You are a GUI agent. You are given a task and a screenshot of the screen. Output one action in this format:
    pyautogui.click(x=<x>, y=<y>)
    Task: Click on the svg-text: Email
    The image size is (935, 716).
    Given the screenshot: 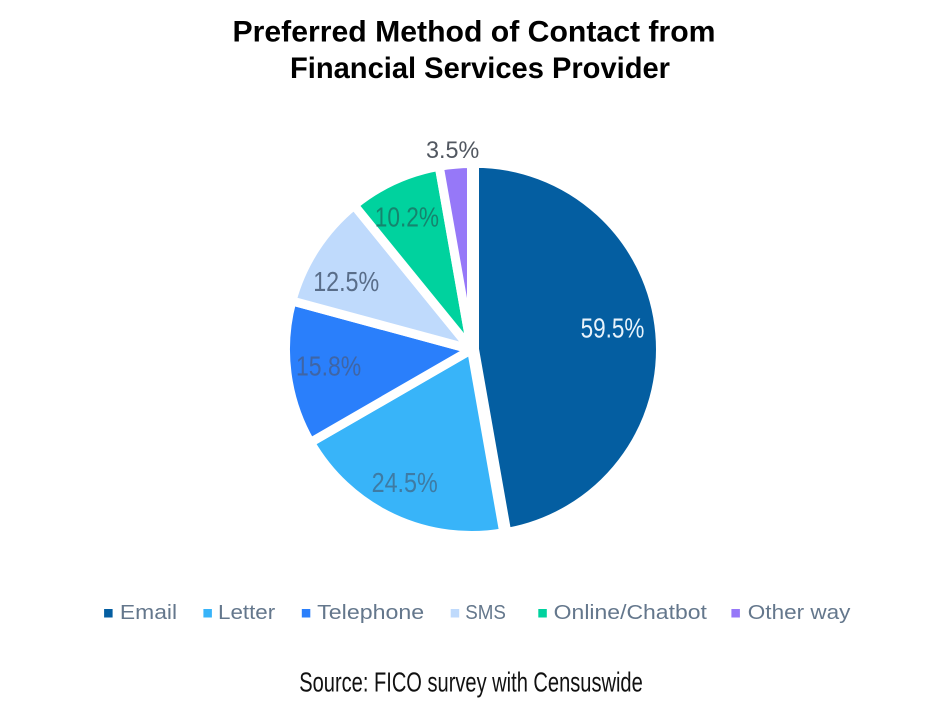 What is the action you would take?
    pyautogui.click(x=148, y=612)
    